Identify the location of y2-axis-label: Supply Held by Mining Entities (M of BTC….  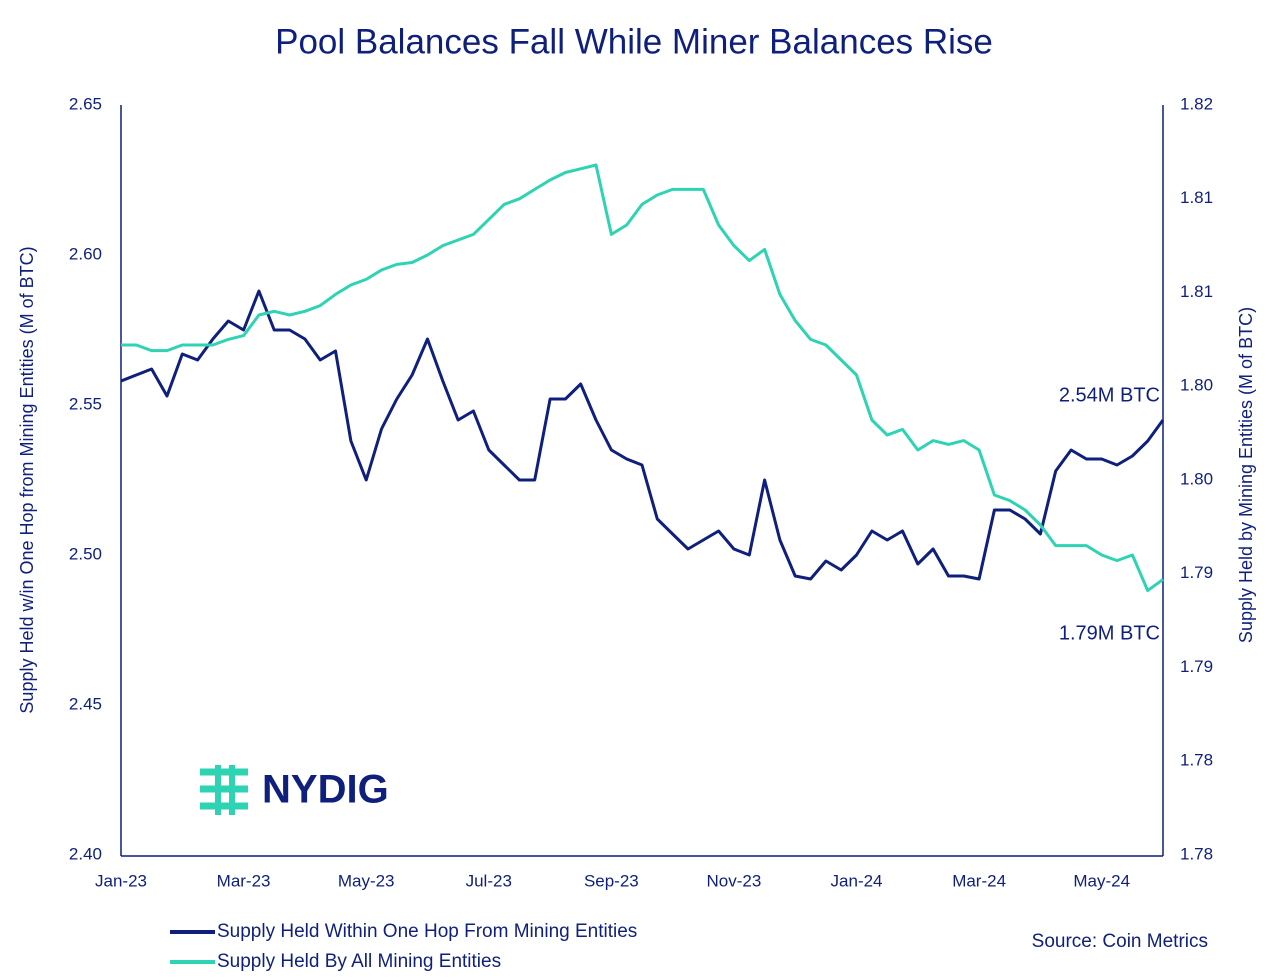
(1246, 475).